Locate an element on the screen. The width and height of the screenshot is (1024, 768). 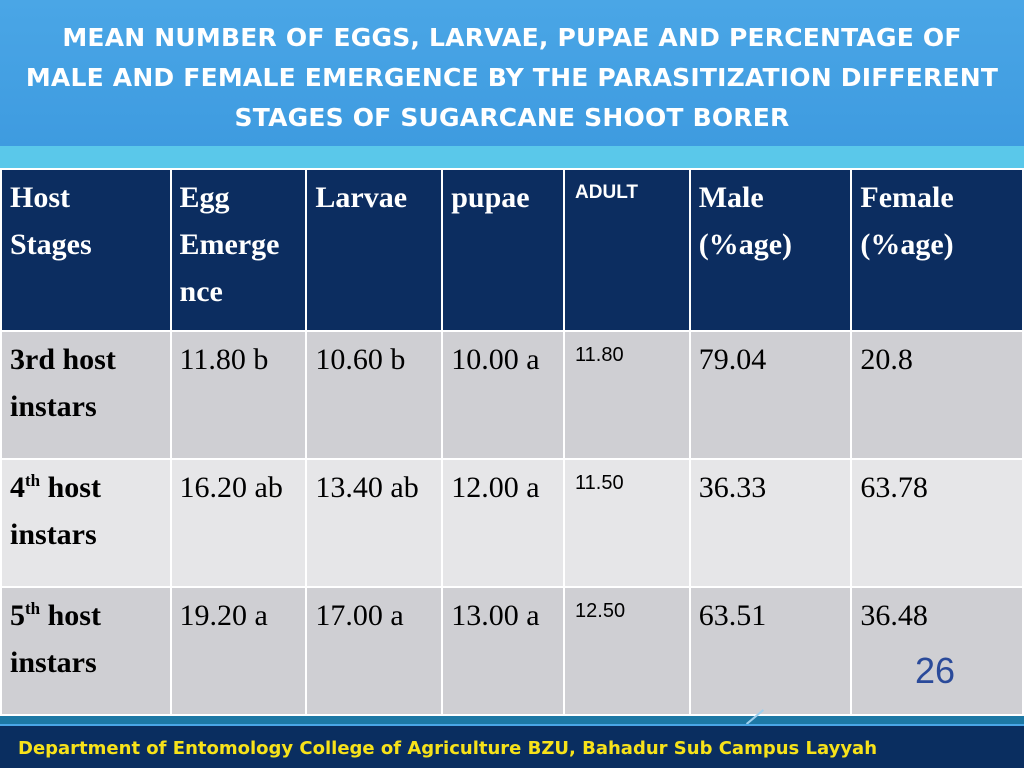
adult-cell: 12.50 is located at coordinates (627, 651).